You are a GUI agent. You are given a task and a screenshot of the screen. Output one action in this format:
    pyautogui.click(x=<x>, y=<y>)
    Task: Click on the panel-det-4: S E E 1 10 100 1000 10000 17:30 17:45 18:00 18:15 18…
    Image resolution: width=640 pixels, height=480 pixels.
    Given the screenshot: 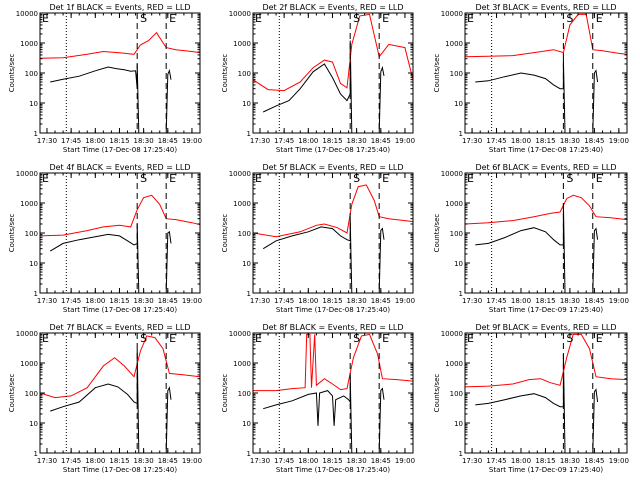 What is the action you would take?
    pyautogui.click(x=105, y=238)
    